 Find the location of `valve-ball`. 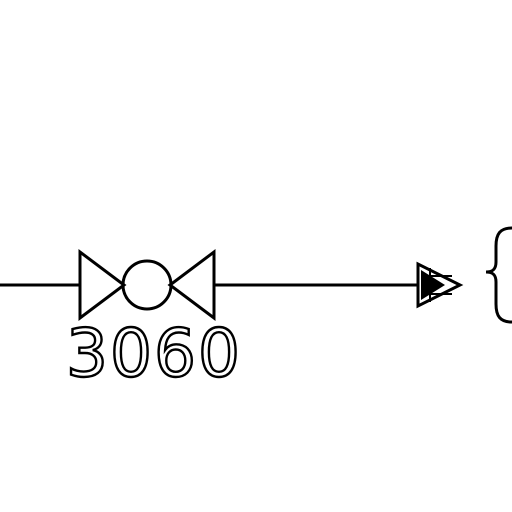

valve-ball is located at coordinates (147, 285).